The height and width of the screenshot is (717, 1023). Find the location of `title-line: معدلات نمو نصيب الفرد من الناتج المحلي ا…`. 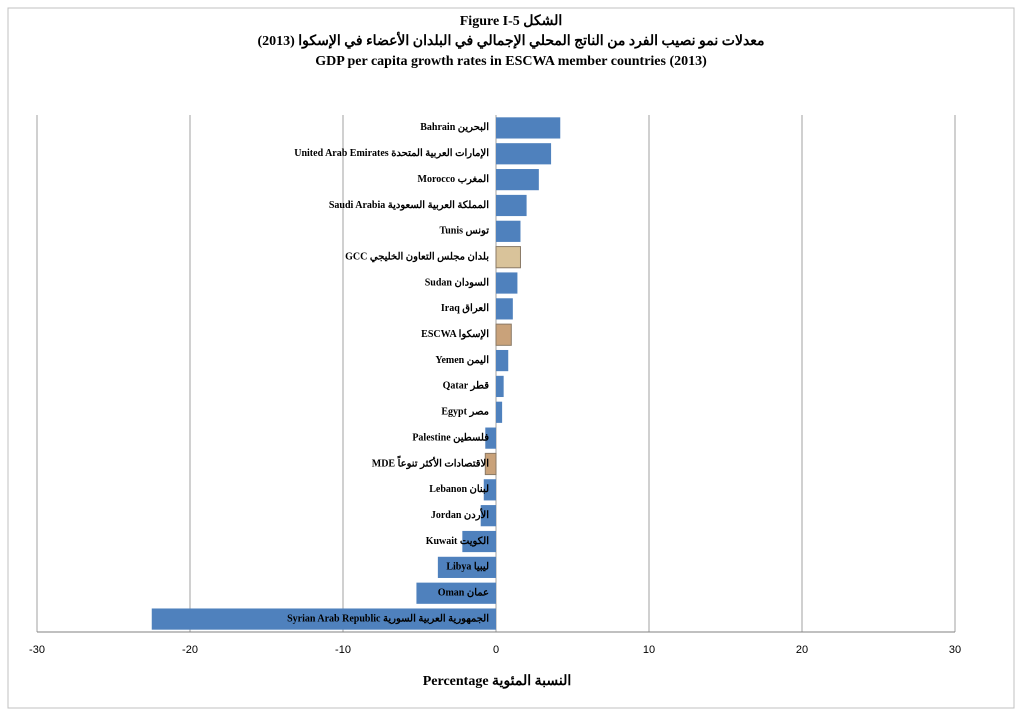

title-line: معدلات نمو نصيب الفرد من الناتج المحلي ا… is located at coordinates (510, 40).